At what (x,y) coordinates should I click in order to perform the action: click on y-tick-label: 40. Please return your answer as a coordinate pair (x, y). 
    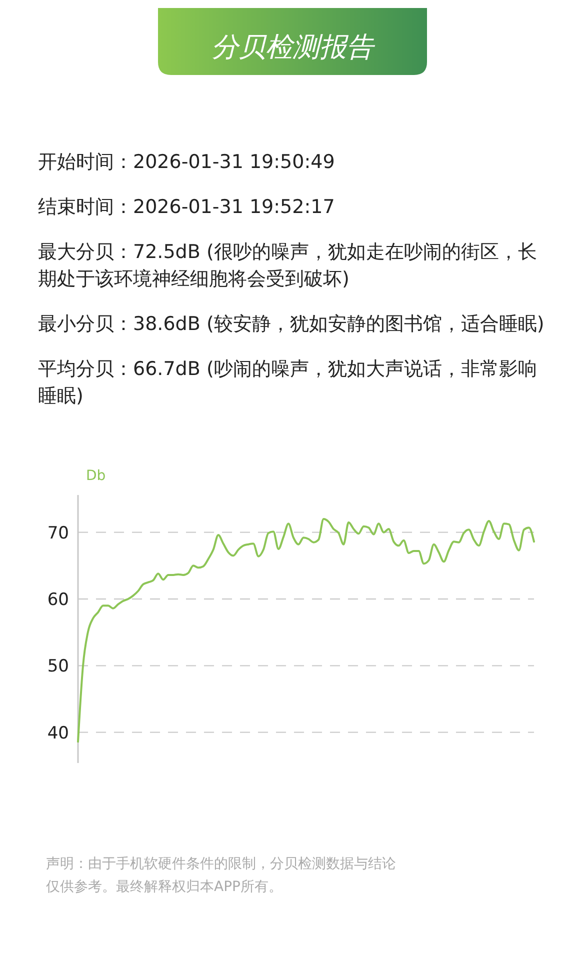
    Looking at the image, I should click on (58, 733).